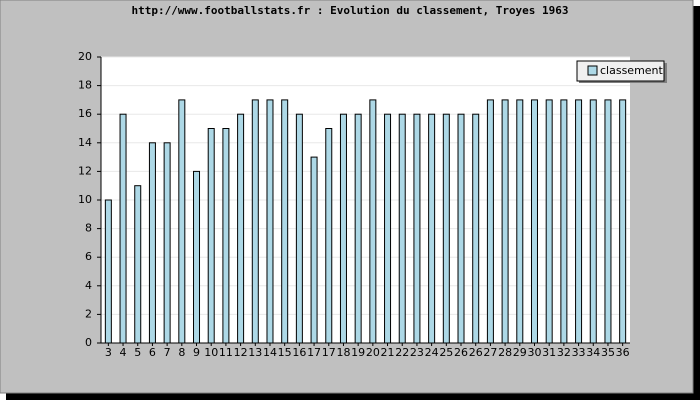 The image size is (700, 404). Describe the element at coordinates (373, 352) in the screenshot. I see `x-tick-label: 20` at that location.